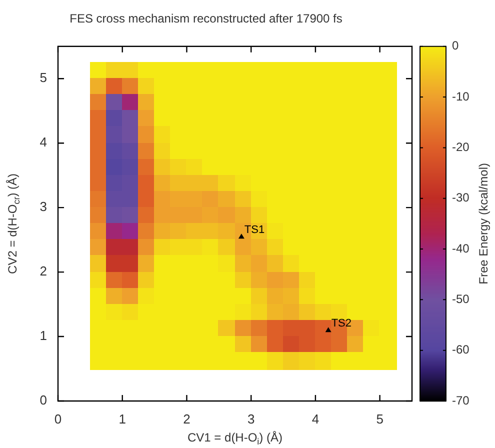  Describe the element at coordinates (251, 418) in the screenshot. I see `x-tick-label: 3` at that location.